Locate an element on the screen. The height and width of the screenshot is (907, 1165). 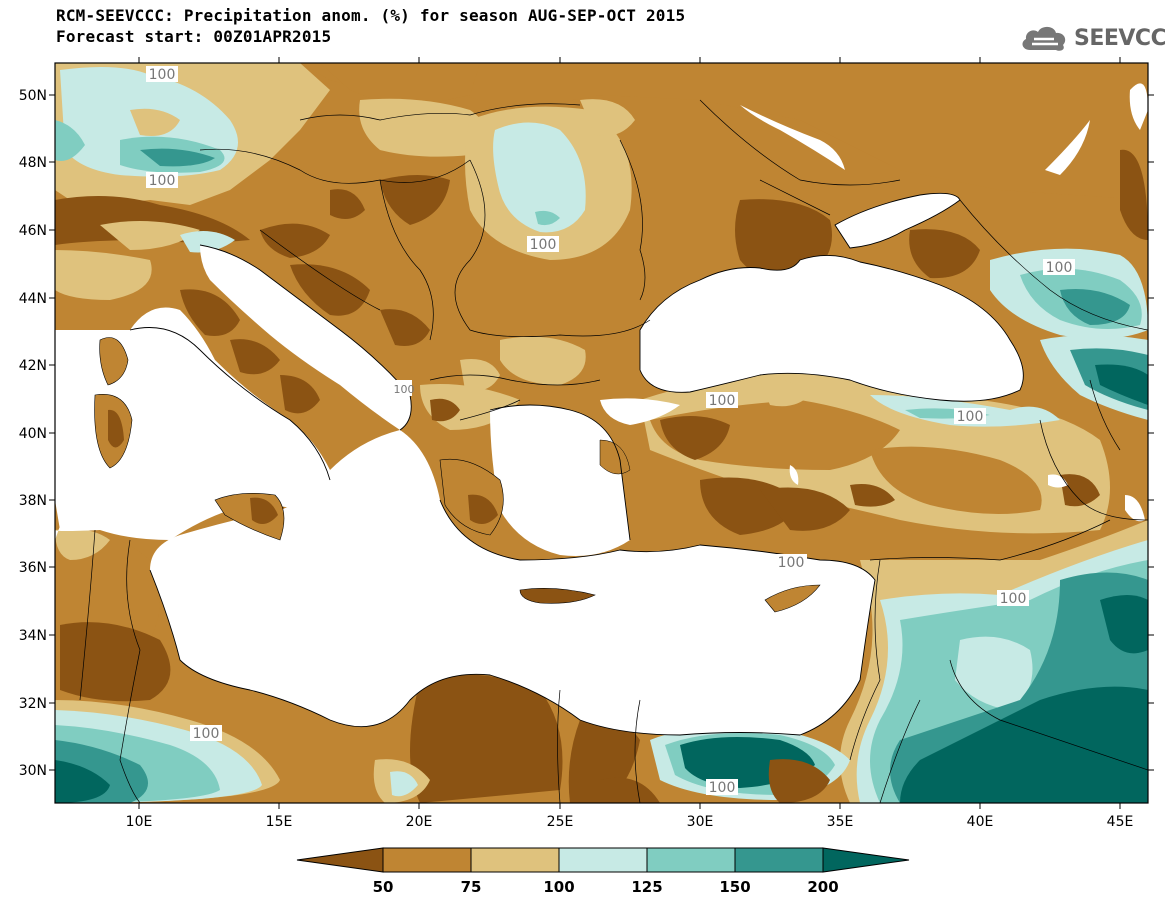
svg-text: 32N is located at coordinates (33, 704).